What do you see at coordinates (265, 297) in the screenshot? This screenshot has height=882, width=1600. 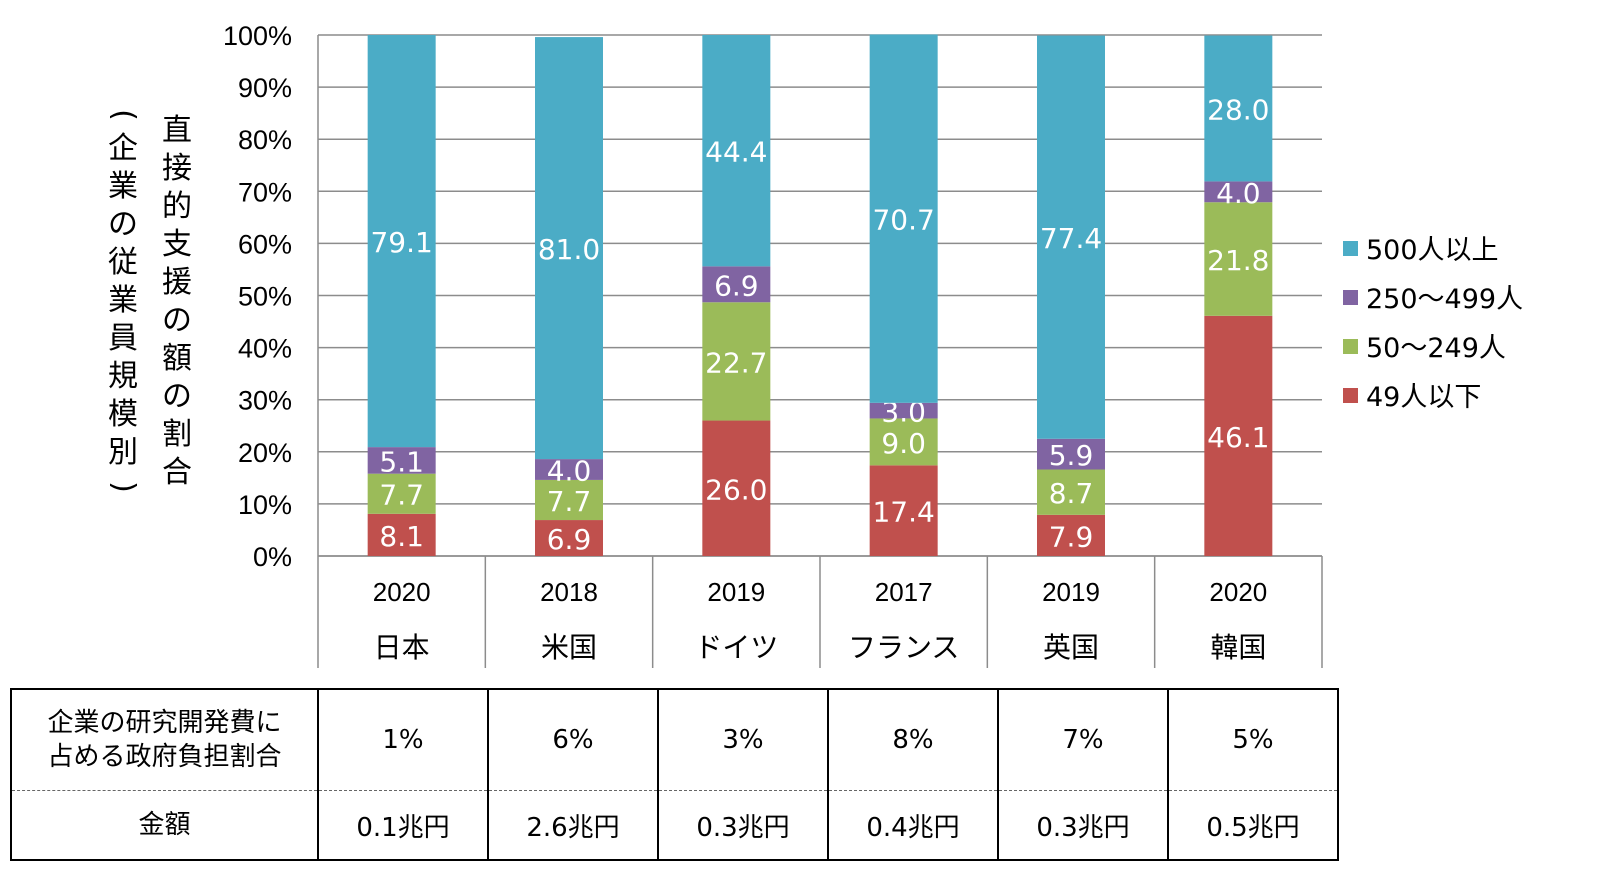 I see `y-tick-label: 50%` at bounding box center [265, 297].